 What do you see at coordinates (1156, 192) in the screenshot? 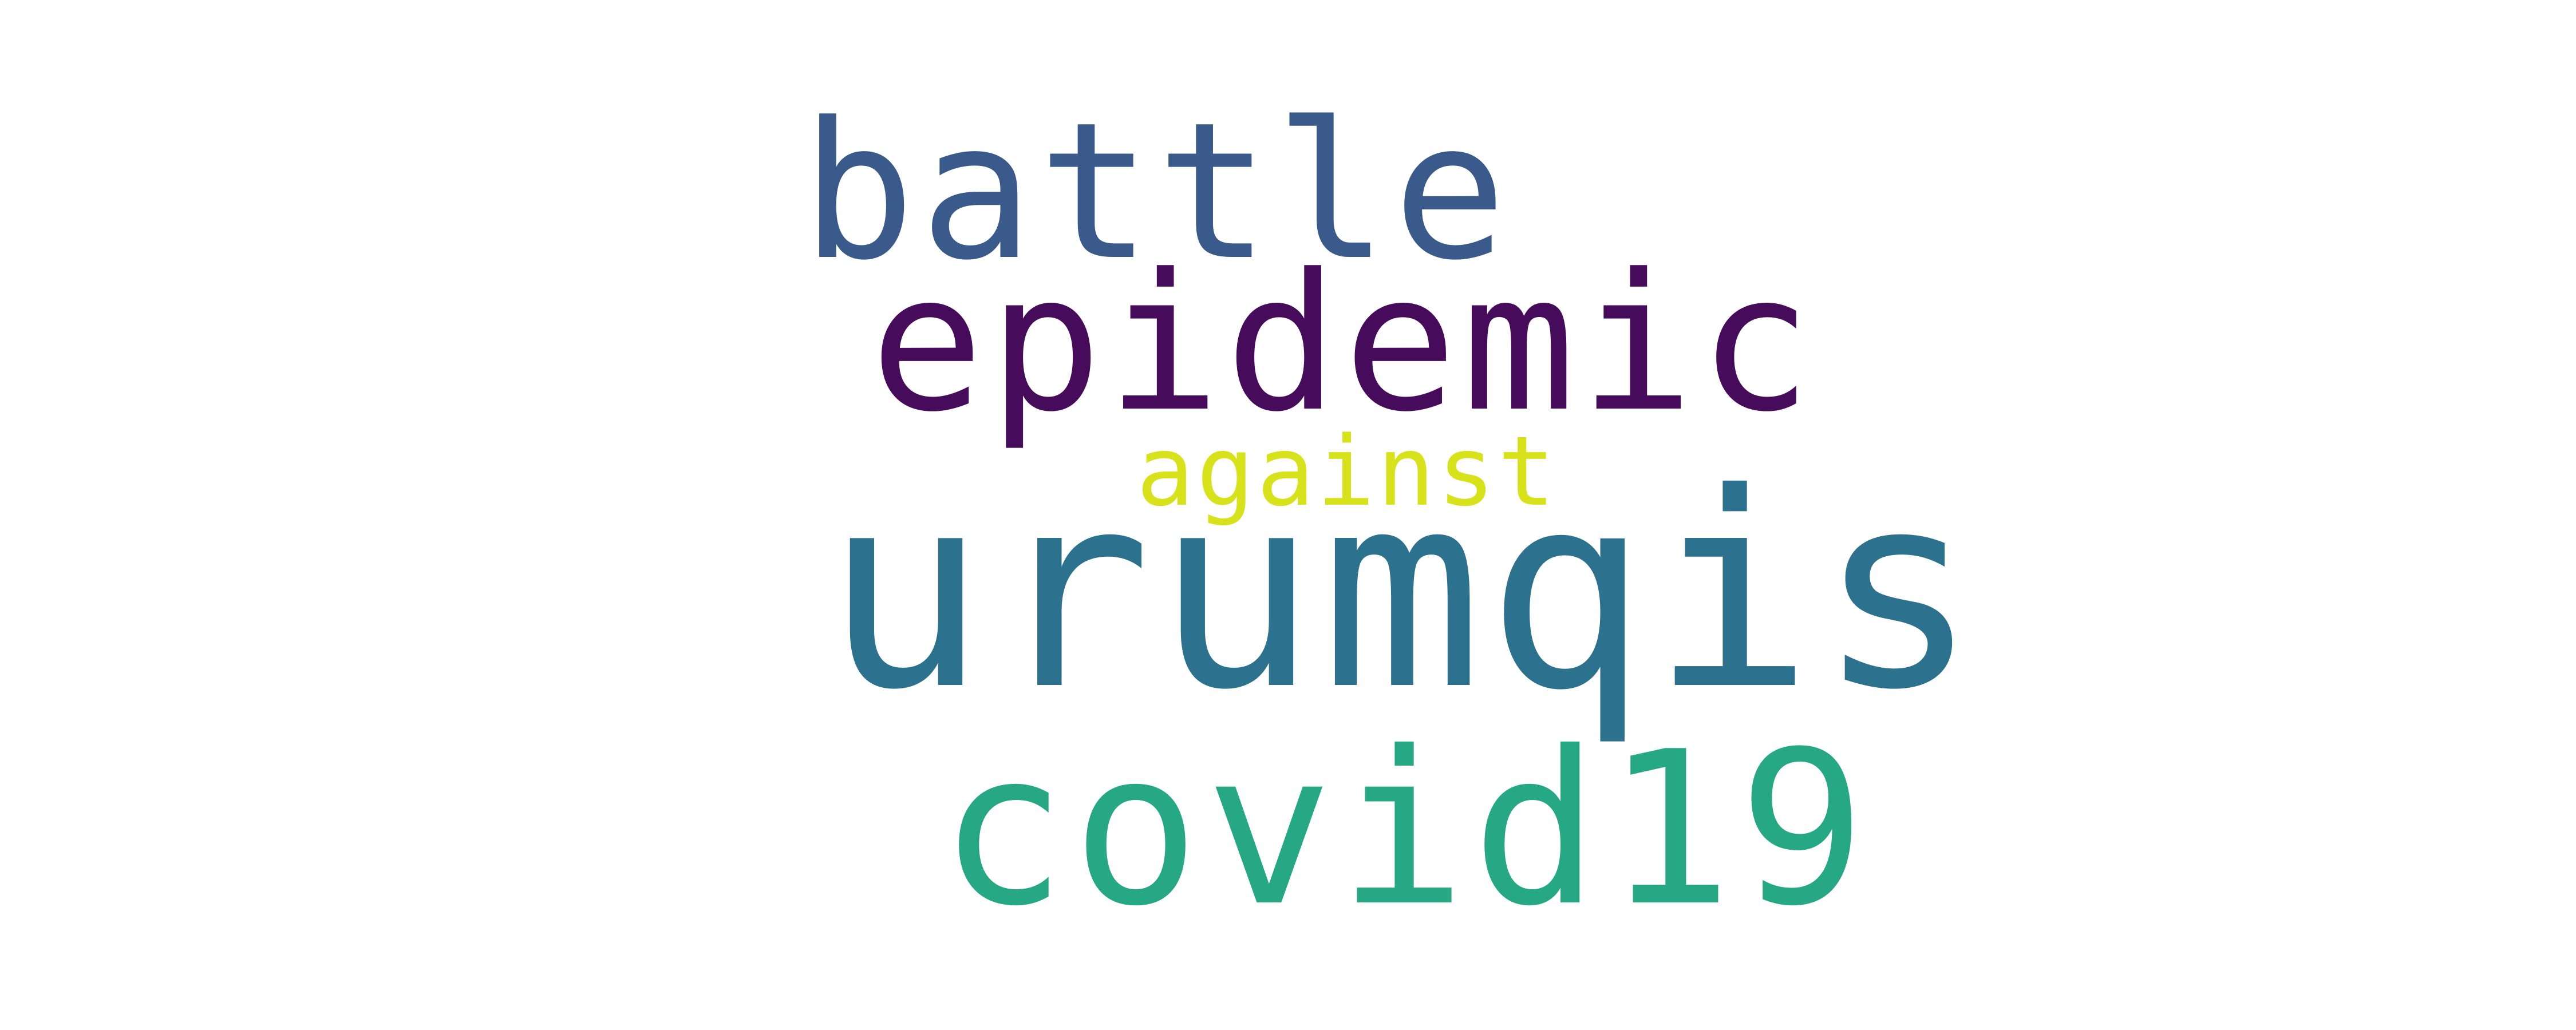
I see `word-battle: battle` at bounding box center [1156, 192].